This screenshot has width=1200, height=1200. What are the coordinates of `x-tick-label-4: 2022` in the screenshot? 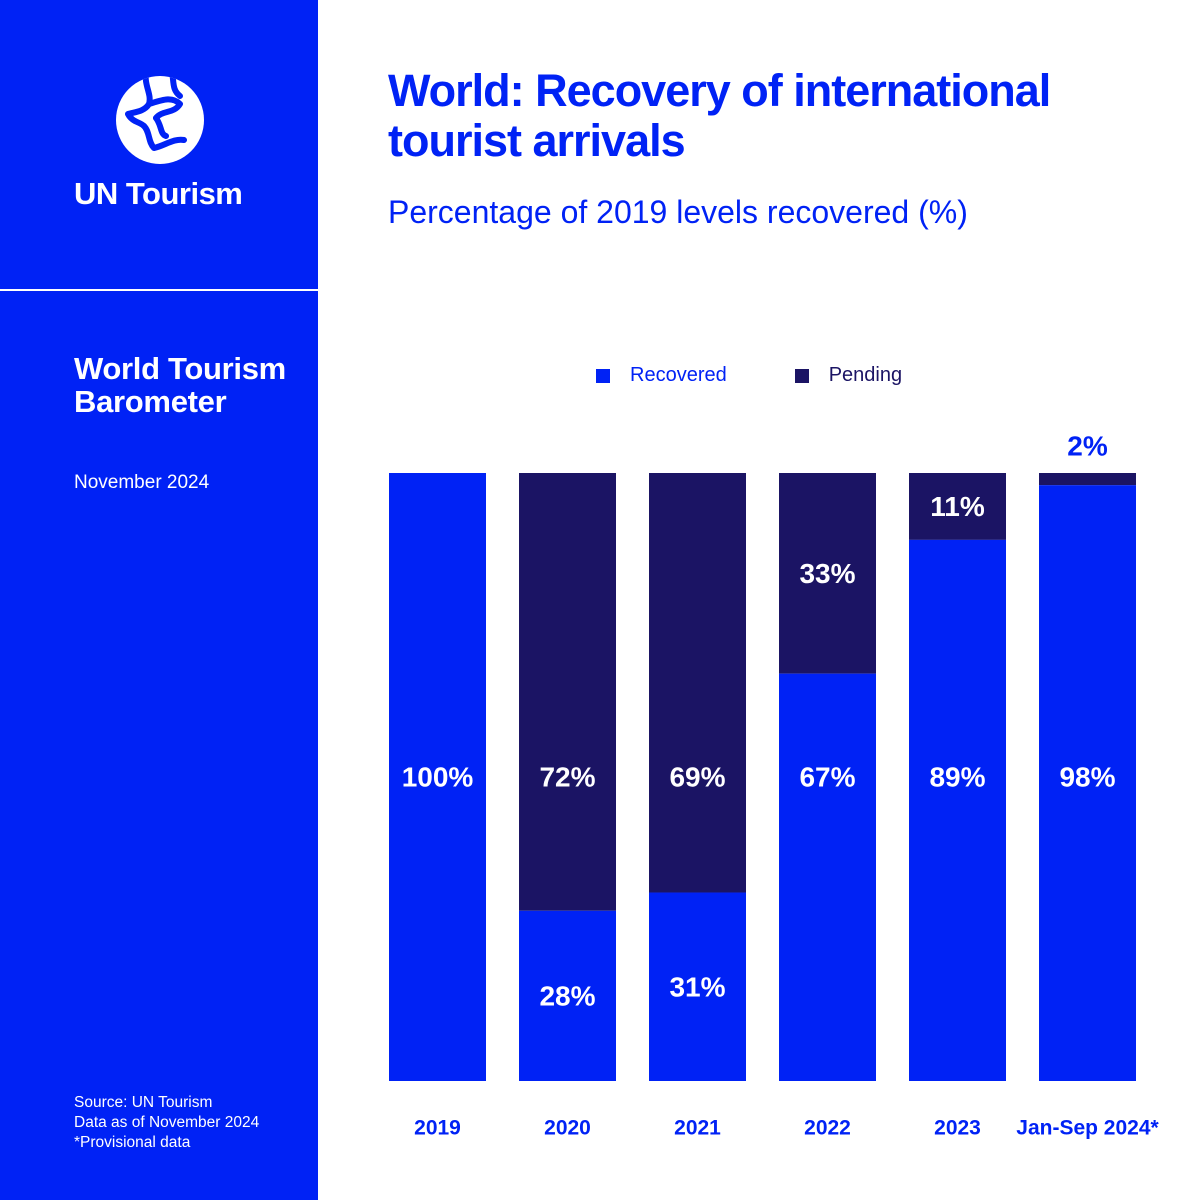 It's located at (827, 1128).